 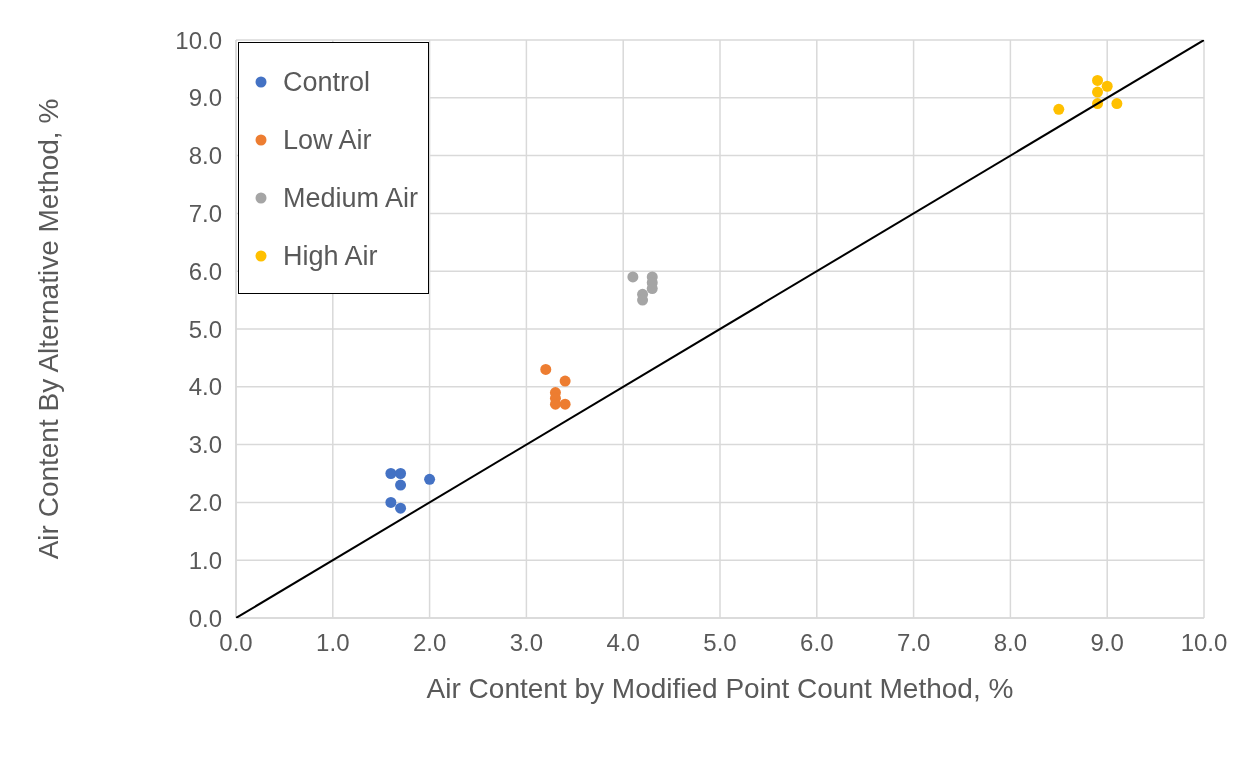 What do you see at coordinates (330, 256) in the screenshot?
I see `legend-label: High Air` at bounding box center [330, 256].